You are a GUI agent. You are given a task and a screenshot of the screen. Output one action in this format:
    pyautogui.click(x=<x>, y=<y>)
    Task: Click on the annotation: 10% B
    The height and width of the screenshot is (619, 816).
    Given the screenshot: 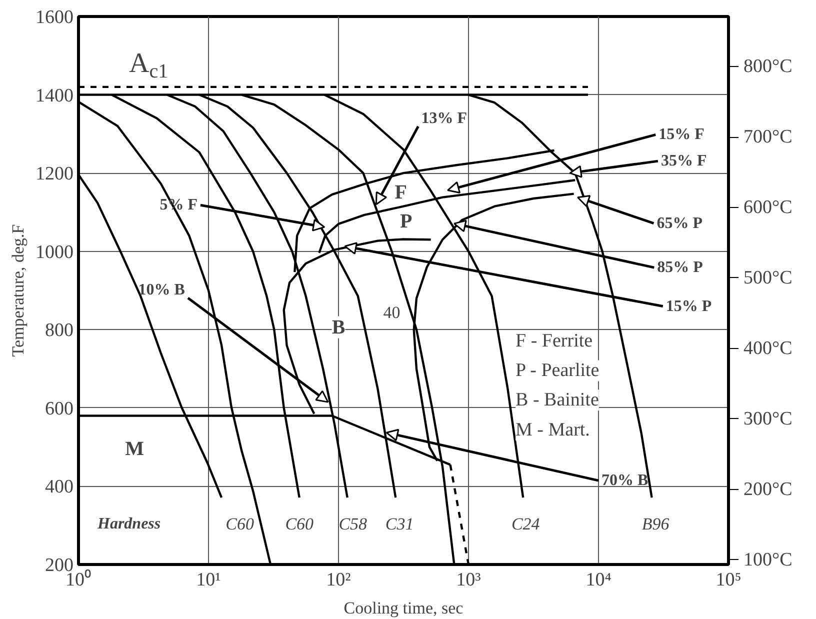 What is the action you would take?
    pyautogui.click(x=162, y=290)
    